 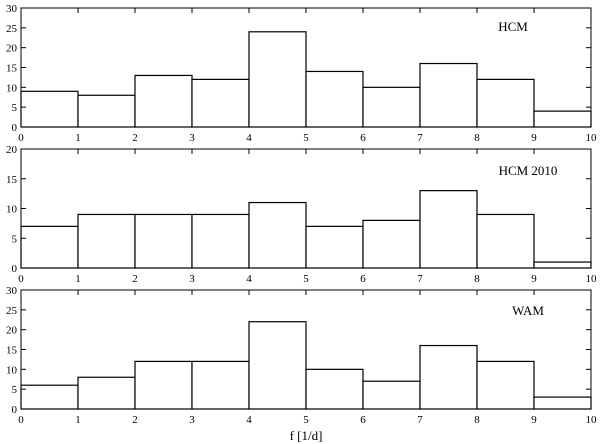 I want to click on x-axis-label: f [1/d], so click(x=306, y=435).